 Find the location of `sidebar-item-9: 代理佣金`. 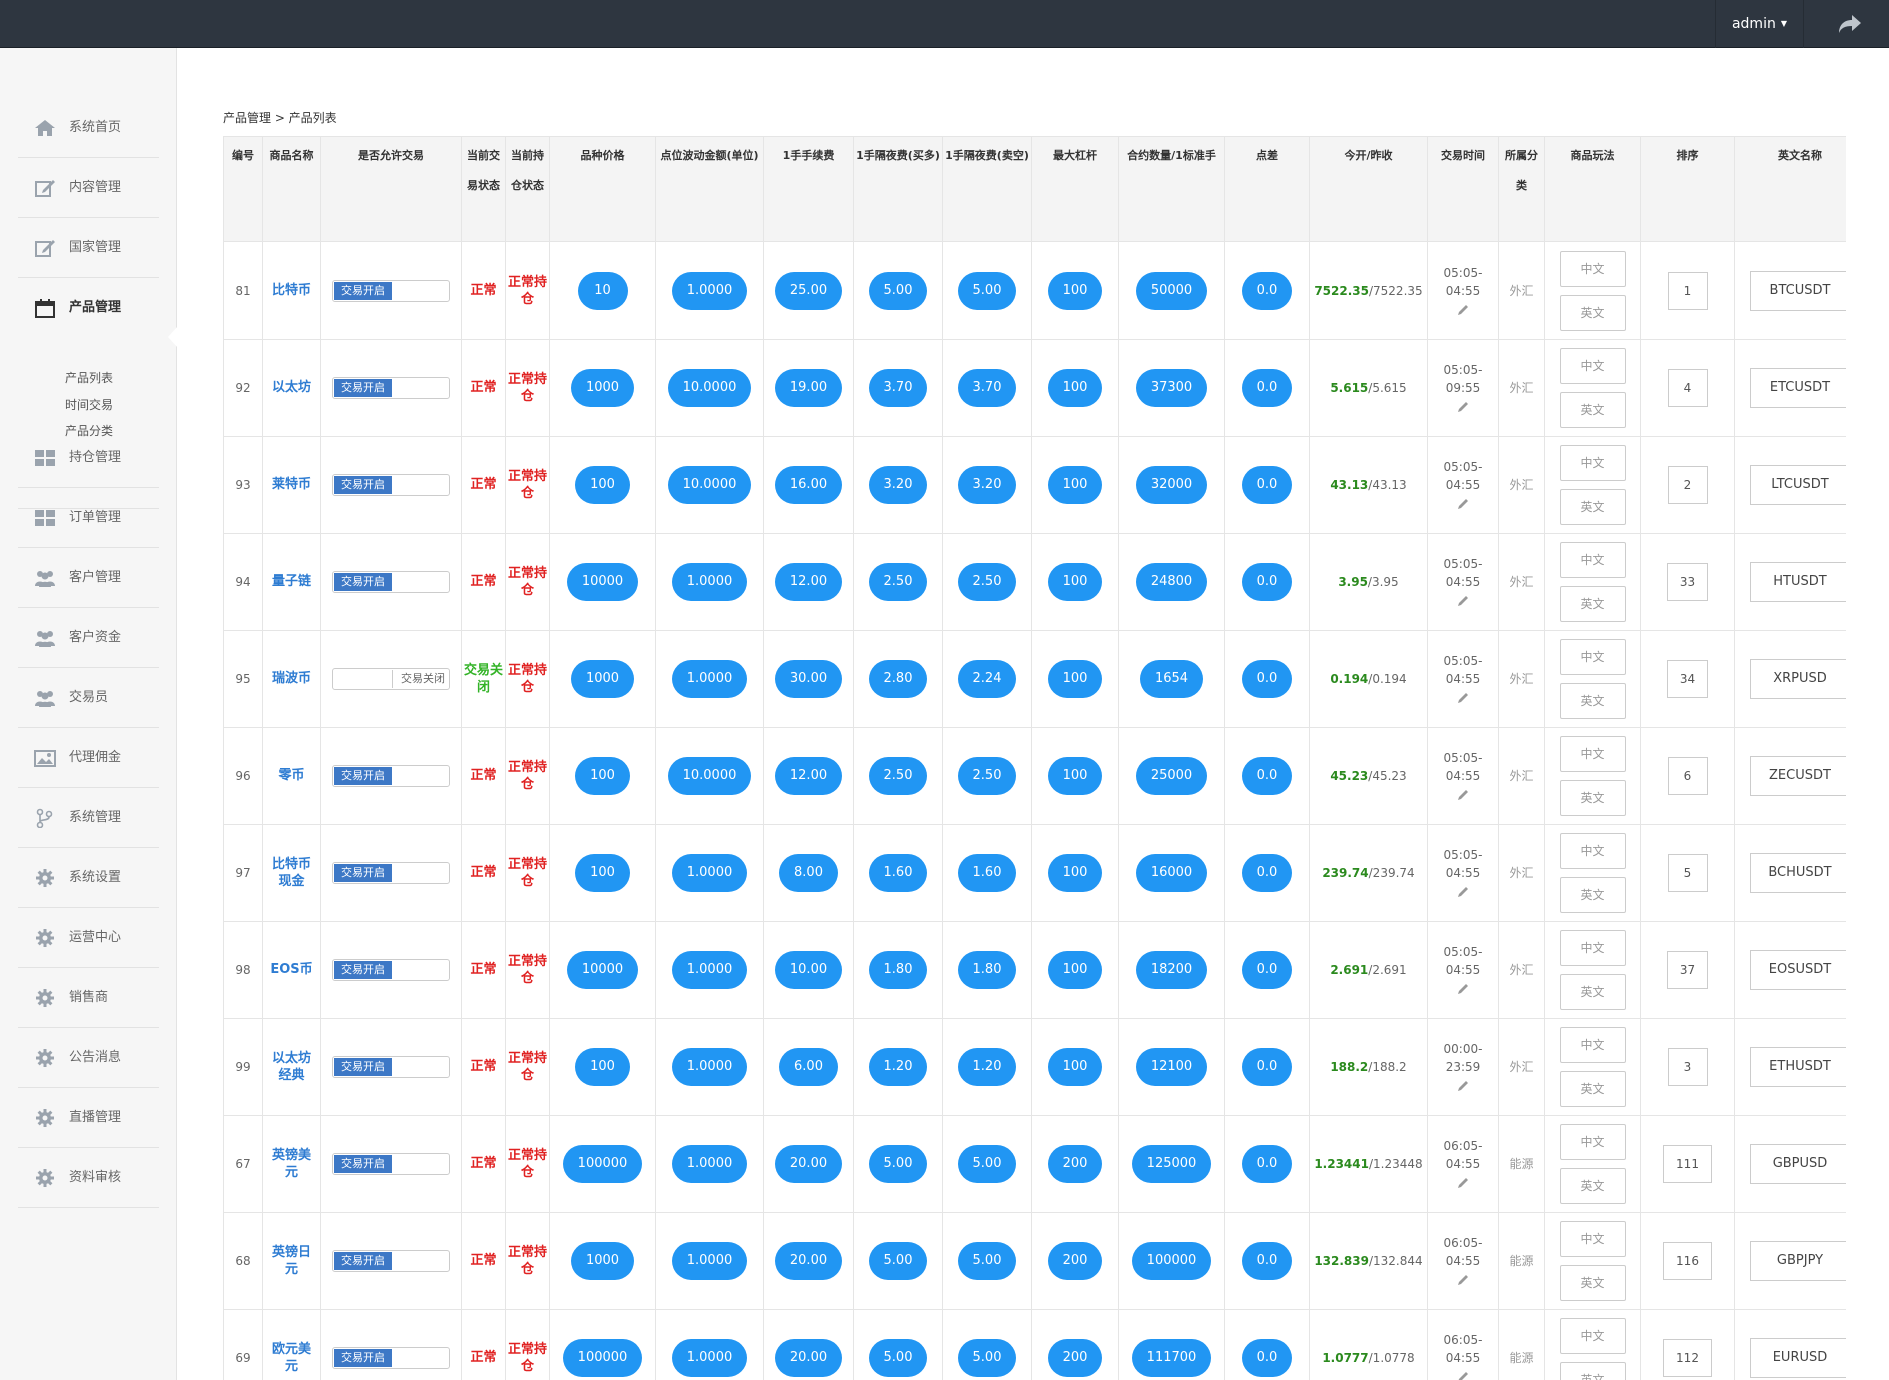

sidebar-item-9: 代理佣金 is located at coordinates (88, 758).